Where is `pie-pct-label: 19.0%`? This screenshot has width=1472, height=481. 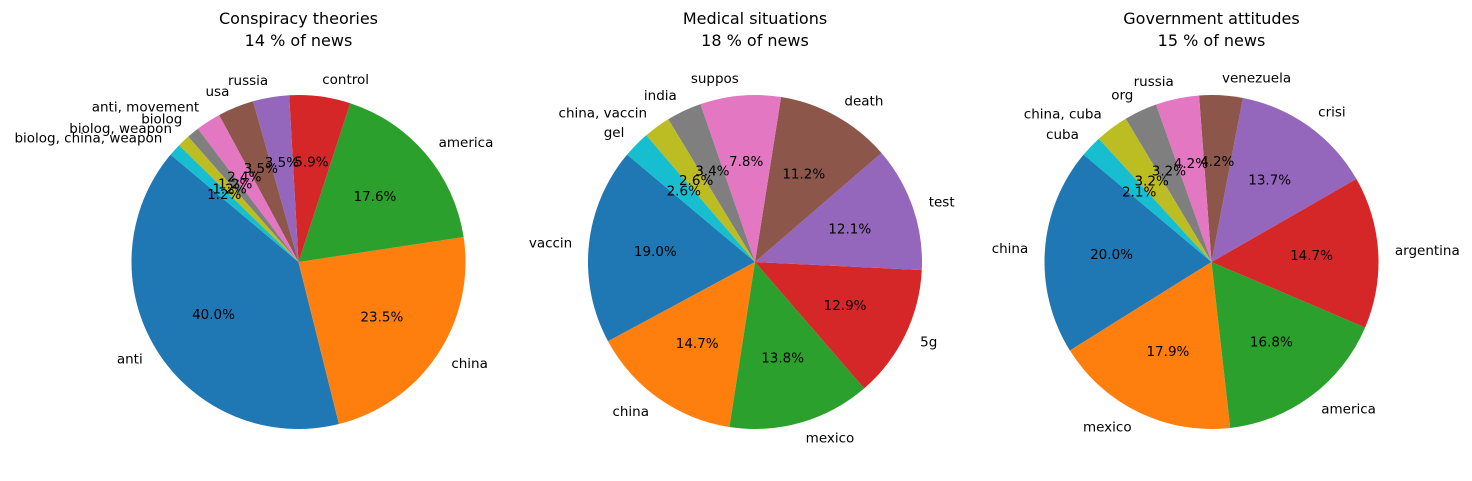 pie-pct-label: 19.0% is located at coordinates (655, 252).